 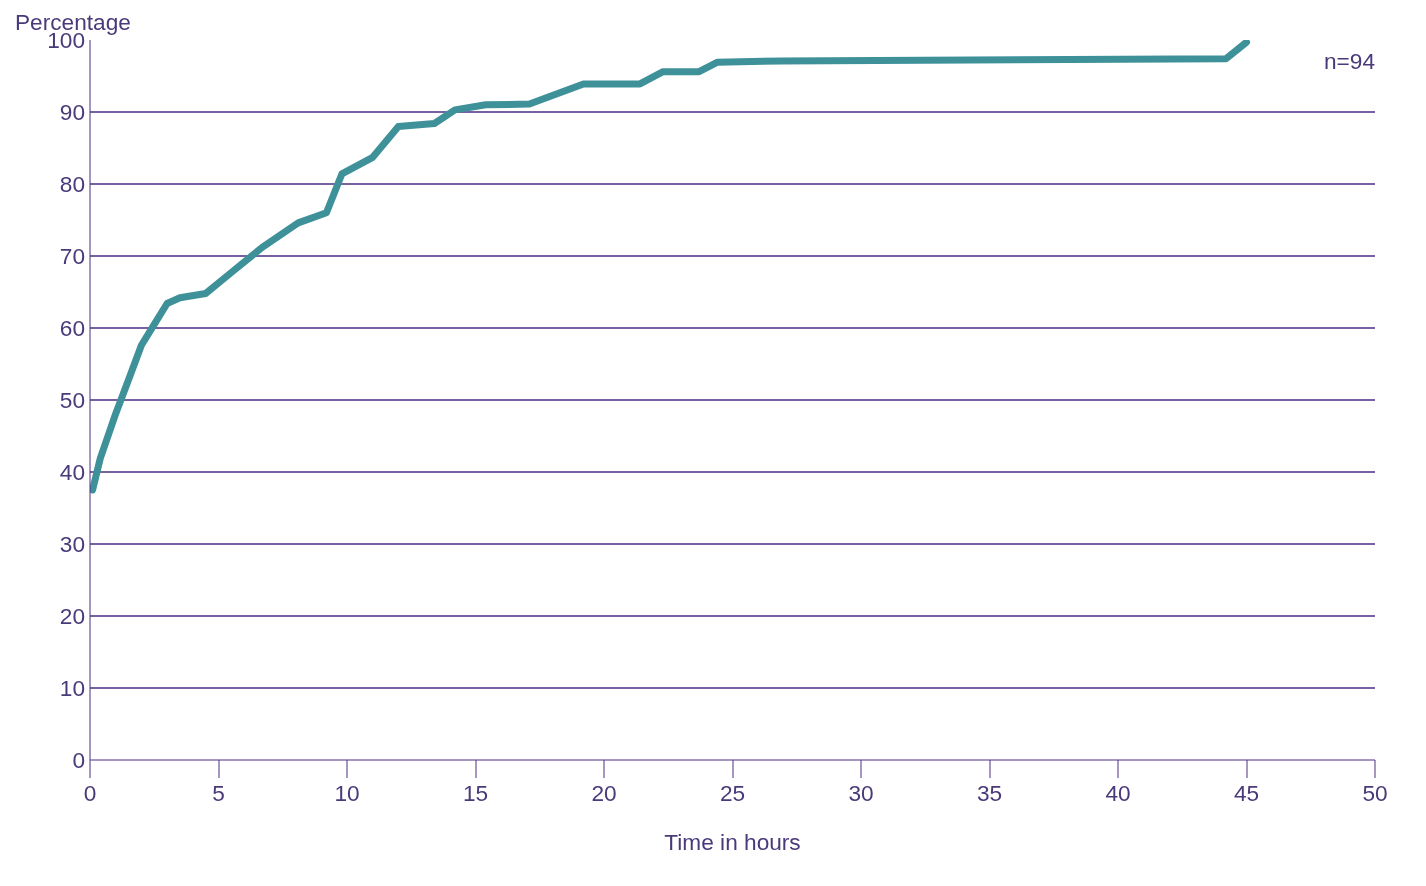 I want to click on x-tick-label: 30, so click(x=861, y=793).